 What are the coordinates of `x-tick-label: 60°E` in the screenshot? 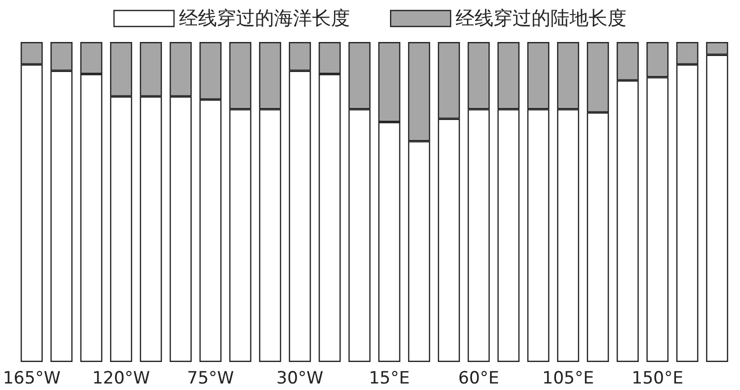 It's located at (479, 378).